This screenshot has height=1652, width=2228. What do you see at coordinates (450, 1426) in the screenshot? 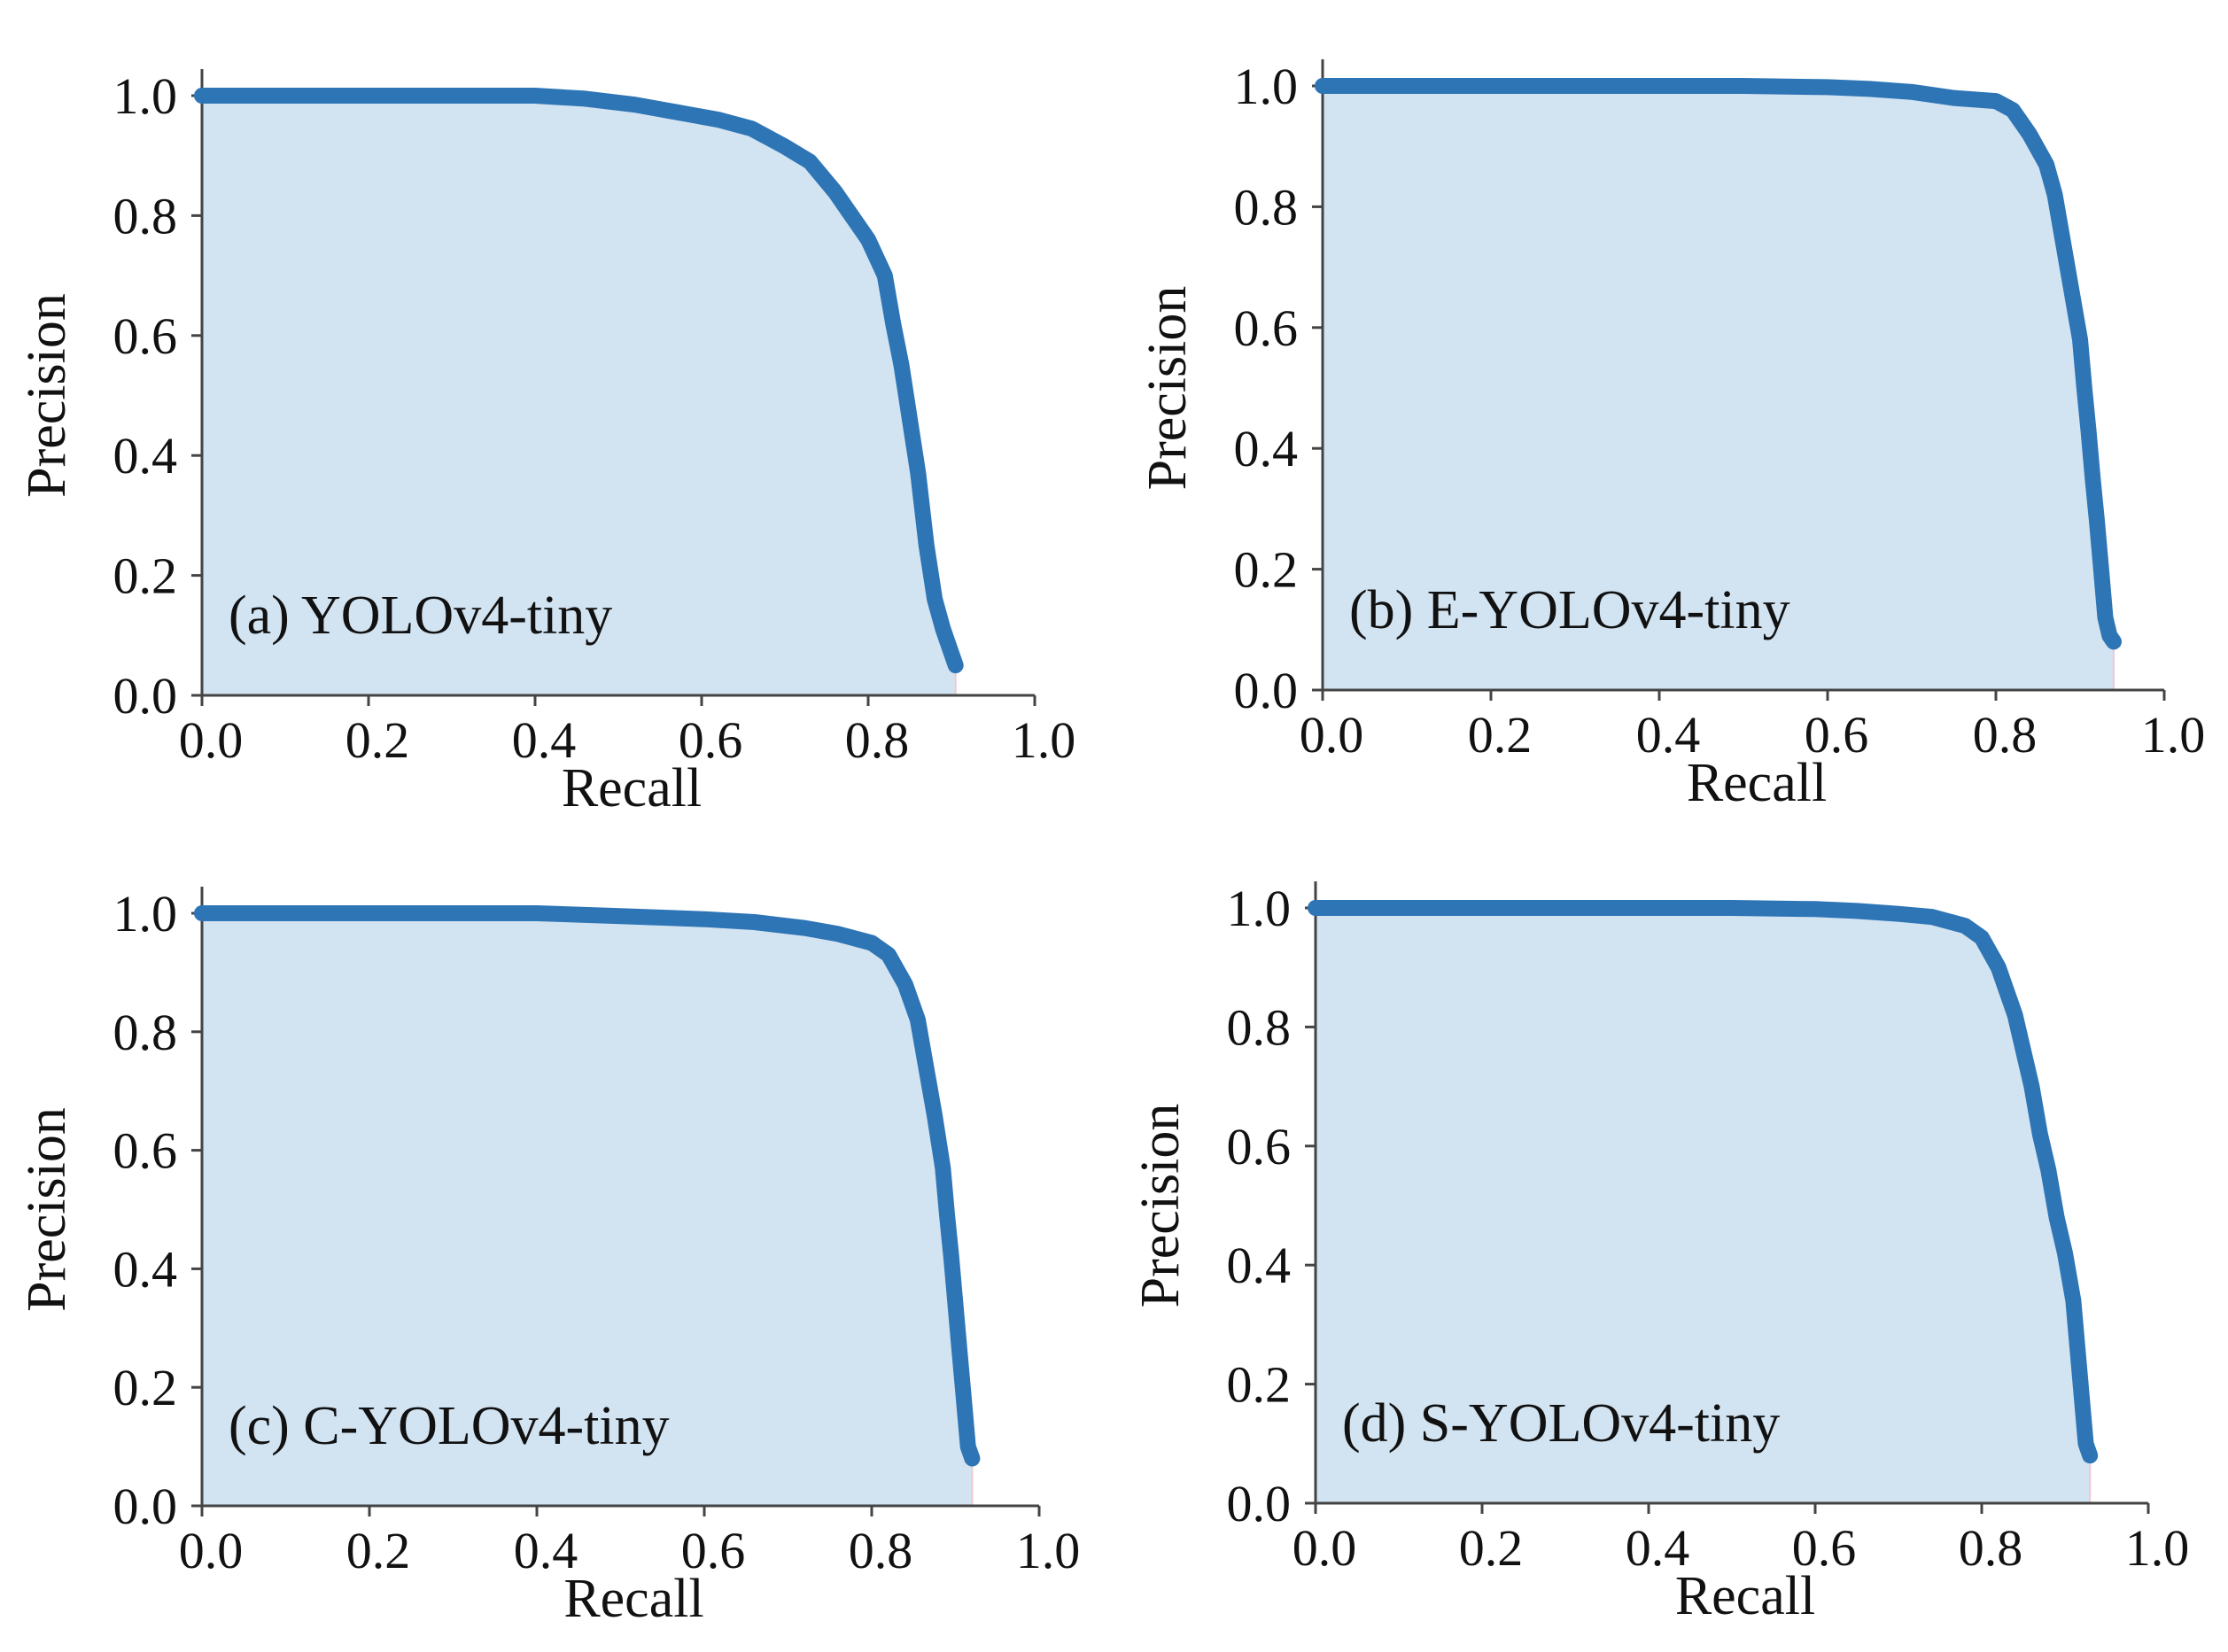
I see `panel-label: (c) C-YOLOv4-tiny` at bounding box center [450, 1426].